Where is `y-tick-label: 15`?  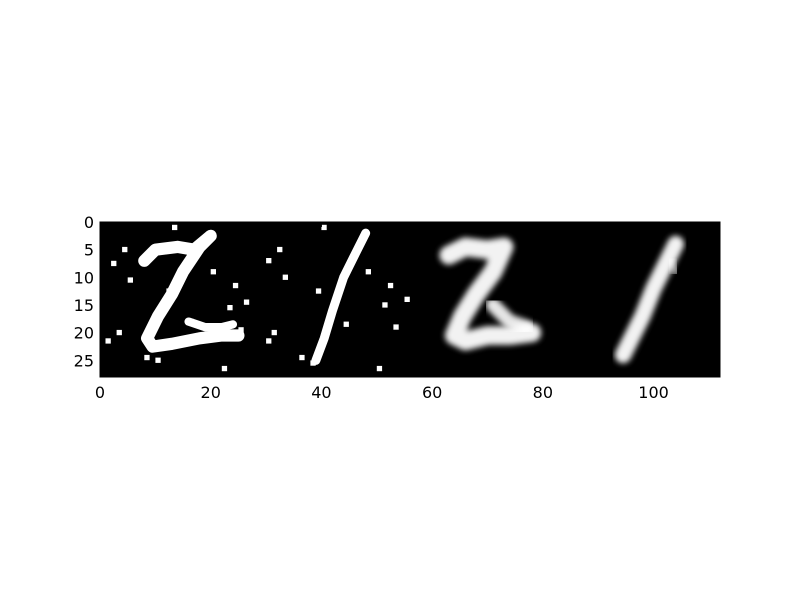 y-tick-label: 15 is located at coordinates (84, 305).